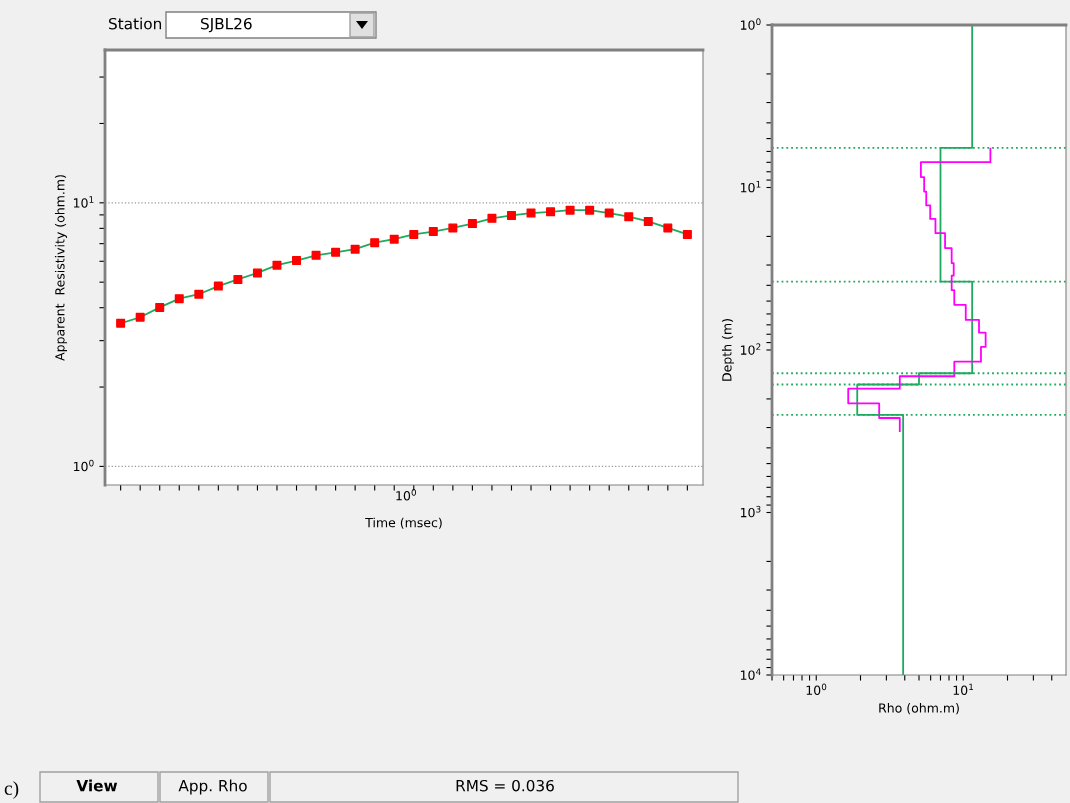 The height and width of the screenshot is (803, 1070). Describe the element at coordinates (919, 709) in the screenshot. I see `x-axis-title: Rho (ohm.m)` at that location.